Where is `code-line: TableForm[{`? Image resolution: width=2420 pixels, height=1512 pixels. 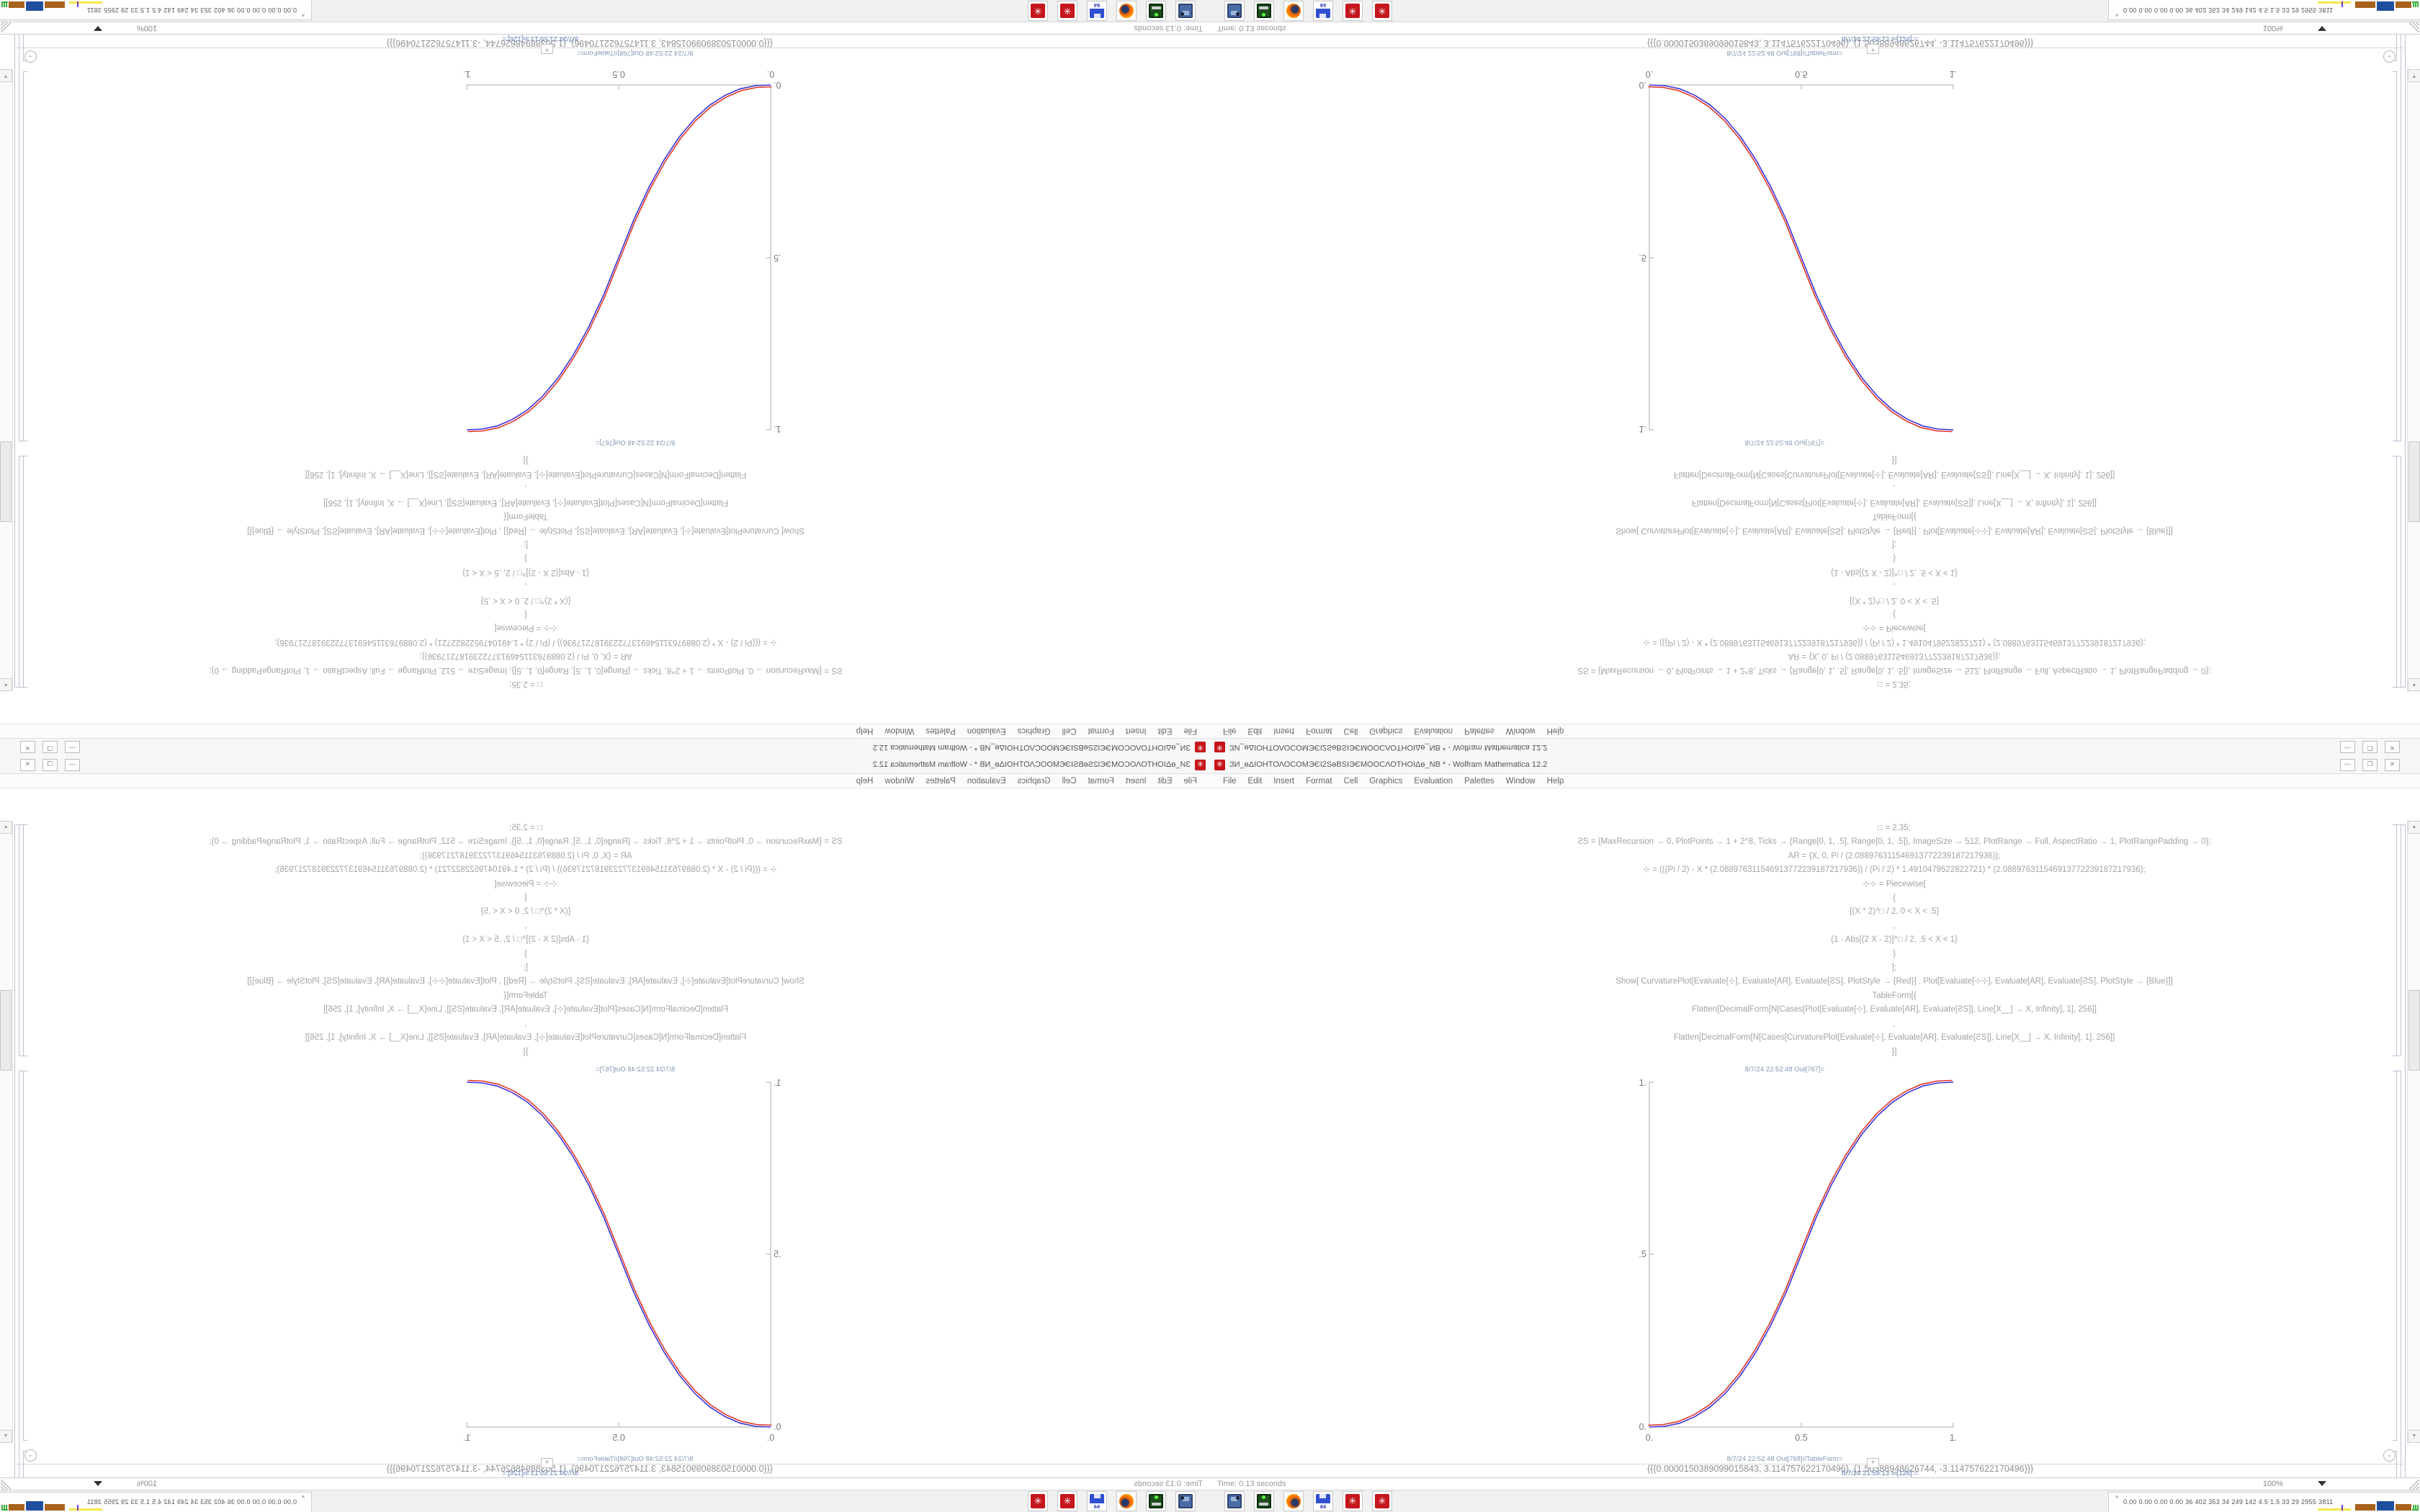 code-line: TableForm[{ is located at coordinates (525, 995).